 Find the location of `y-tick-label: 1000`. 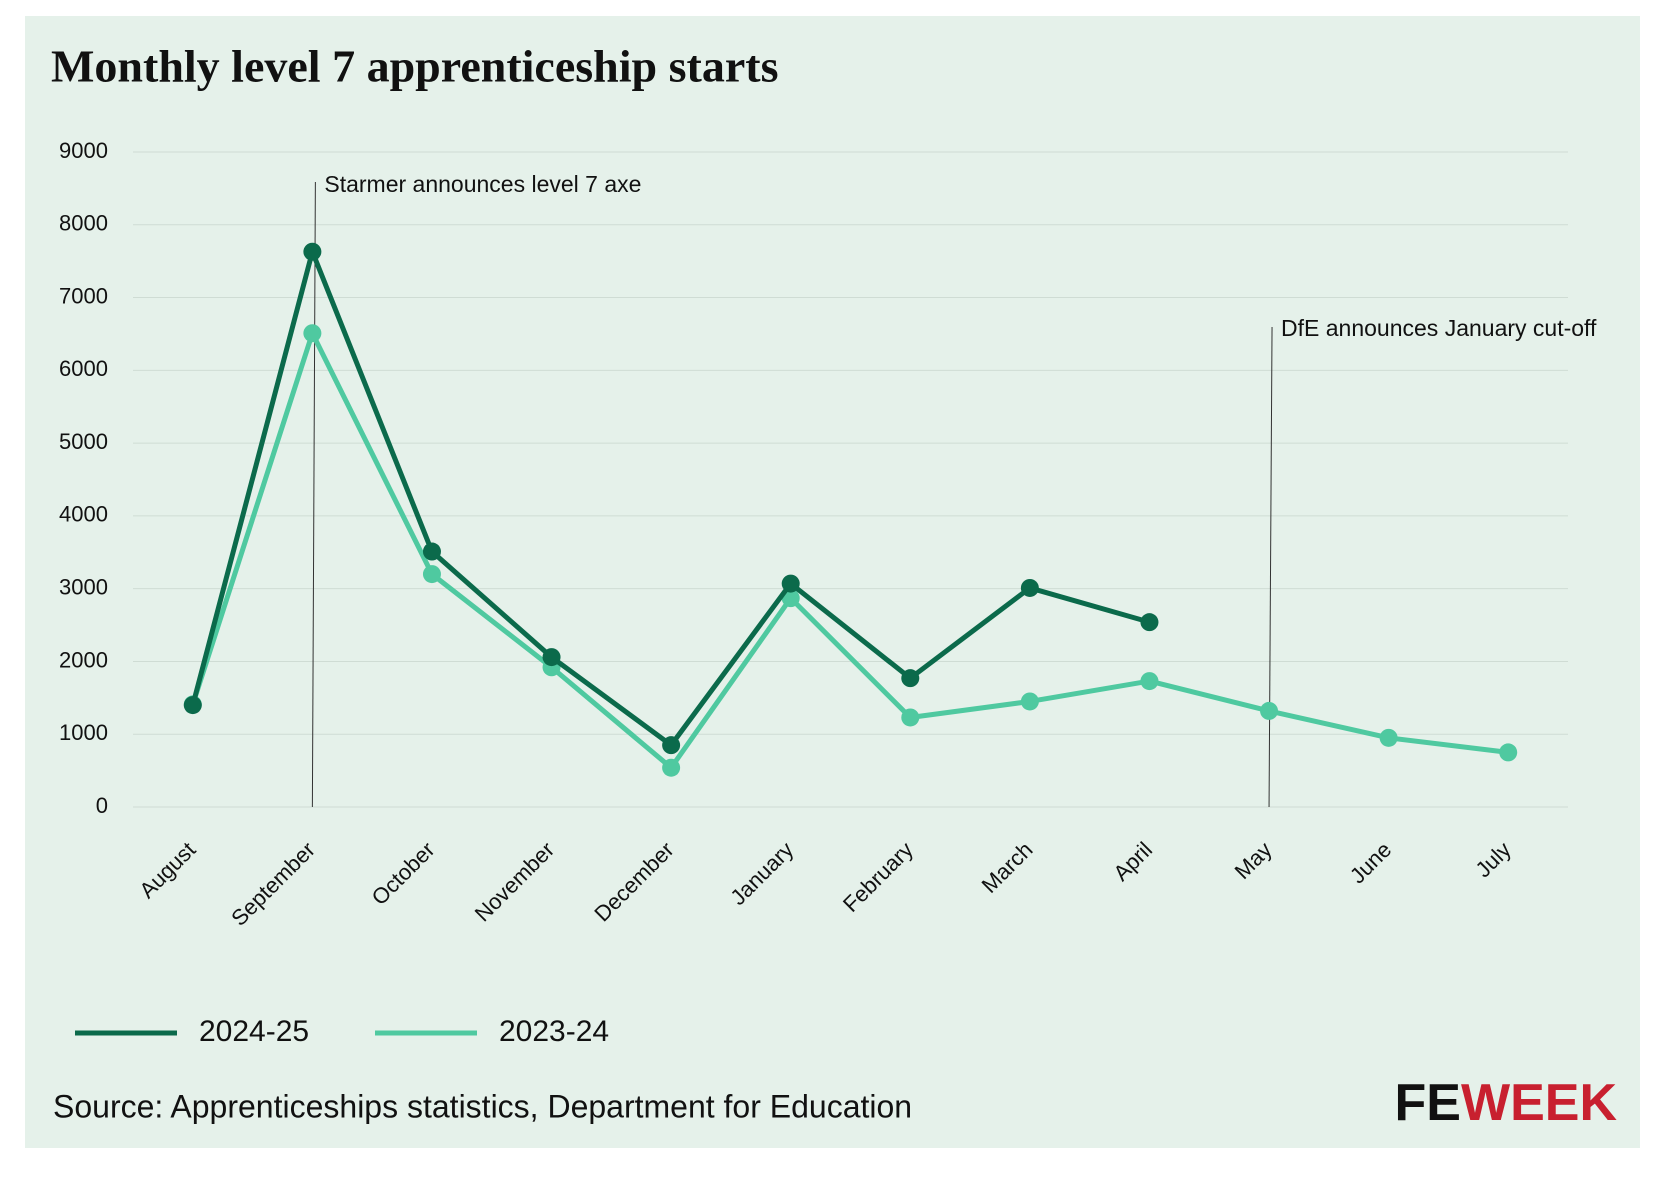

y-tick-label: 1000 is located at coordinates (83, 732).